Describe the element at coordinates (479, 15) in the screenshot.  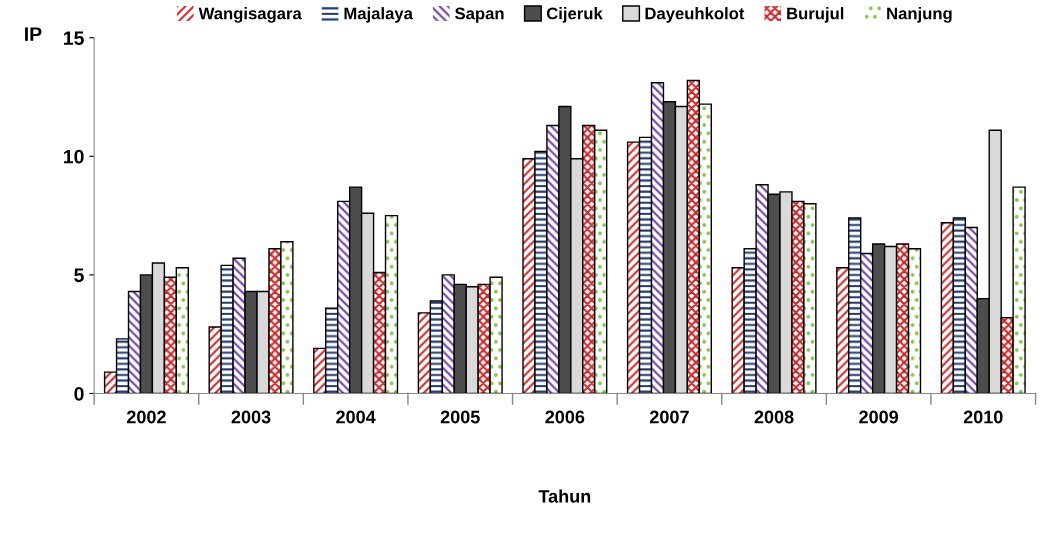
I see `legend-label: Sapan` at that location.